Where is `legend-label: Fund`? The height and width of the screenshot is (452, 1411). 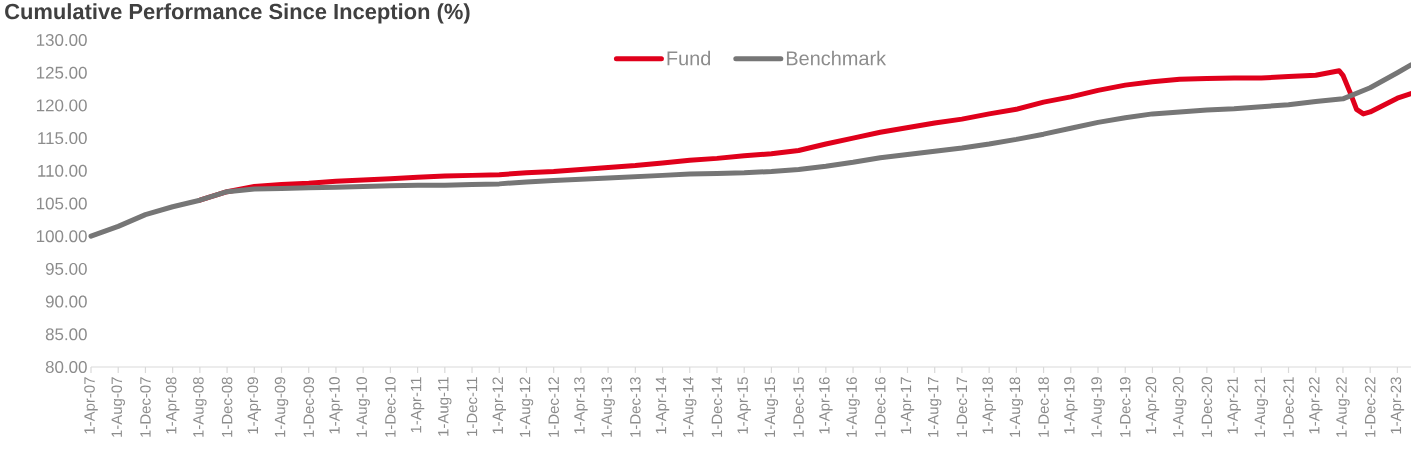
legend-label: Fund is located at coordinates (689, 58).